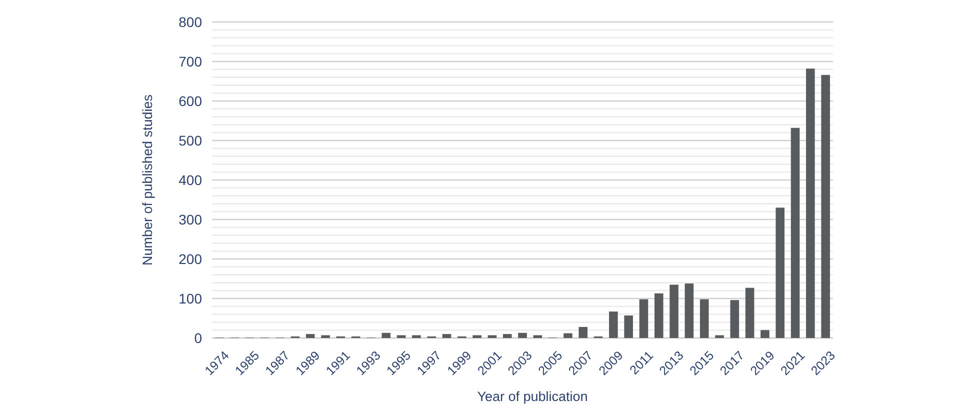  What do you see at coordinates (190, 258) in the screenshot?
I see `y-tick-label: 200` at bounding box center [190, 258].